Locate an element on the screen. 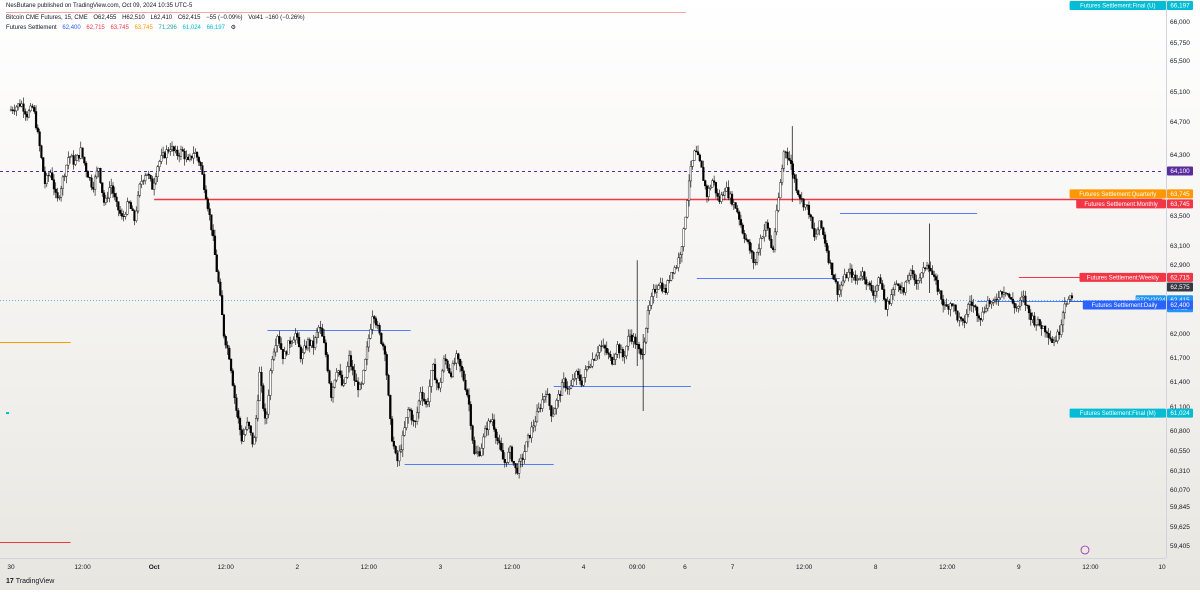 The height and width of the screenshot is (595, 1200). indicator-value: 63,745 is located at coordinates (143, 28).